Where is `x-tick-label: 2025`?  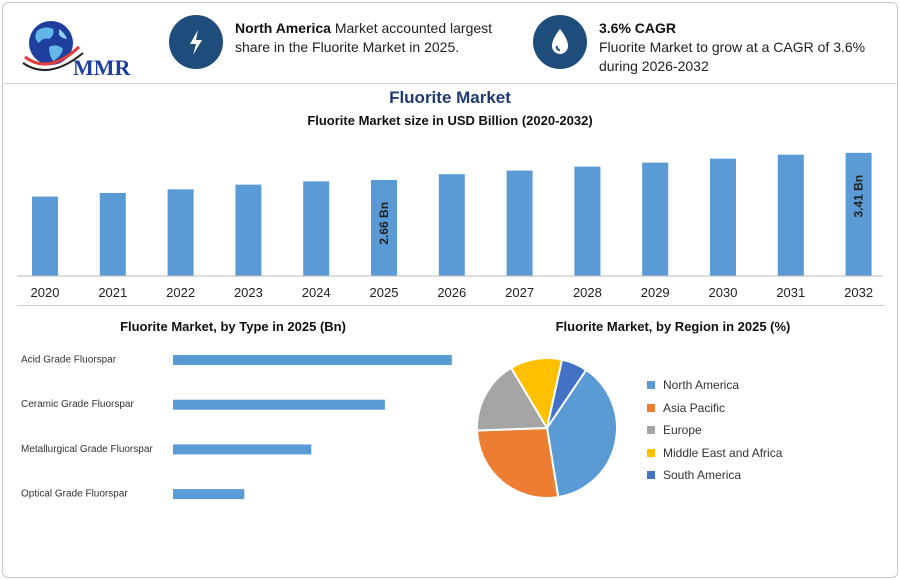 x-tick-label: 2025 is located at coordinates (384, 292).